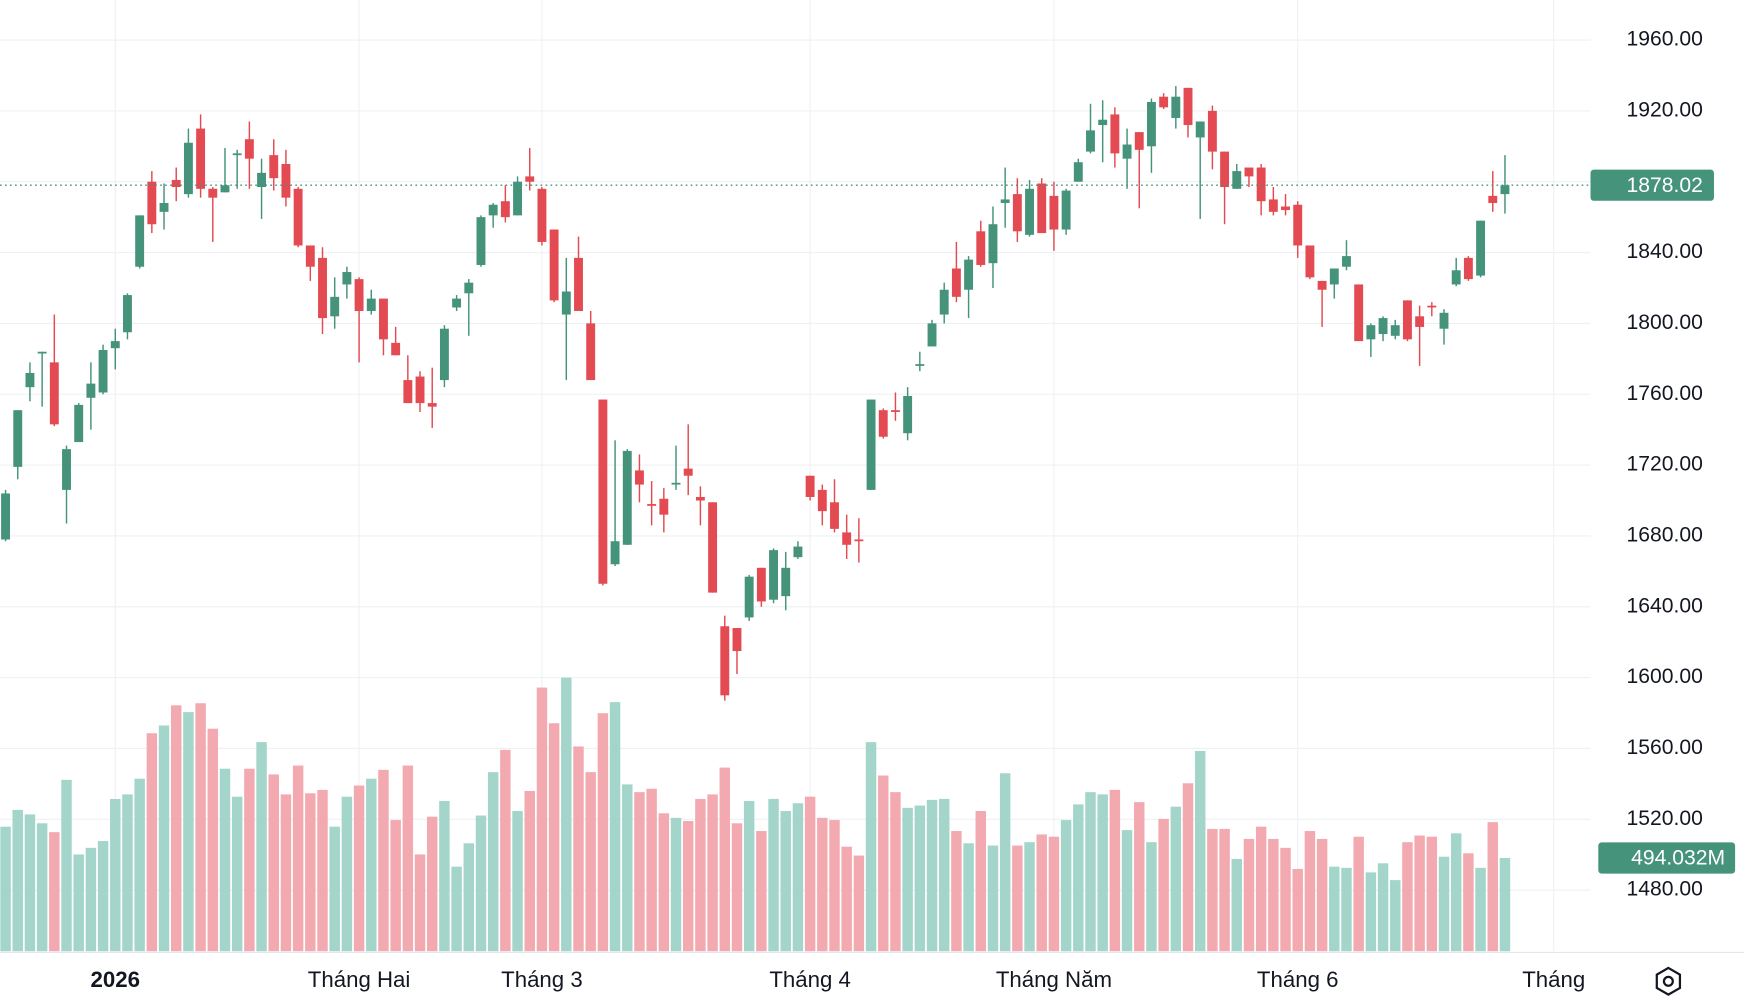 Image resolution: width=1744 pixels, height=1008 pixels. I want to click on y-tick-label: 1600.00, so click(1664, 676).